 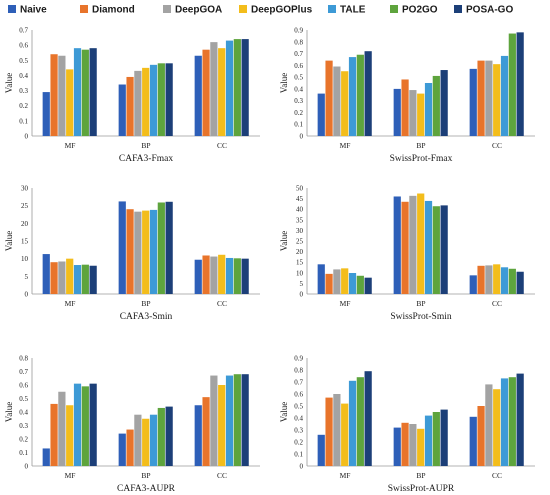 I want to click on chart-title: CAFA3-Smin, so click(x=146, y=317).